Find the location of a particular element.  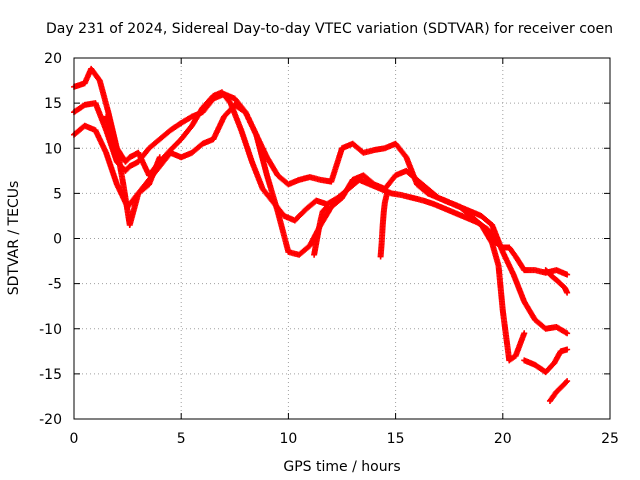

y-axis-label: SDTVAR / TECUs is located at coordinates (14, 238).